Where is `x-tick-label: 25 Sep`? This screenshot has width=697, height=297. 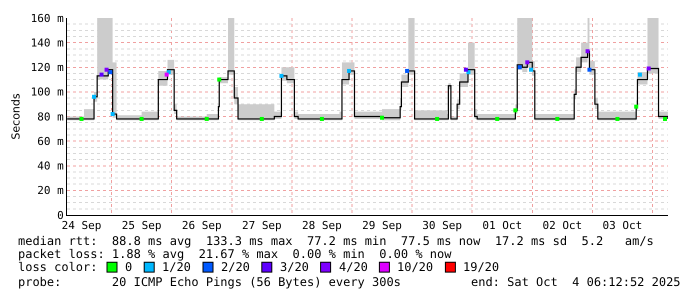
x-tick-label: 25 Sep is located at coordinates (142, 225).